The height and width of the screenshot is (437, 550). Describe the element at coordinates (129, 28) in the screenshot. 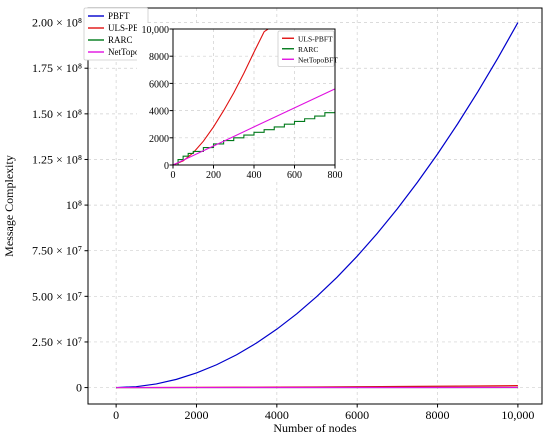

I see `main-legend-label-uls-pbft: ULS-PBFT` at that location.